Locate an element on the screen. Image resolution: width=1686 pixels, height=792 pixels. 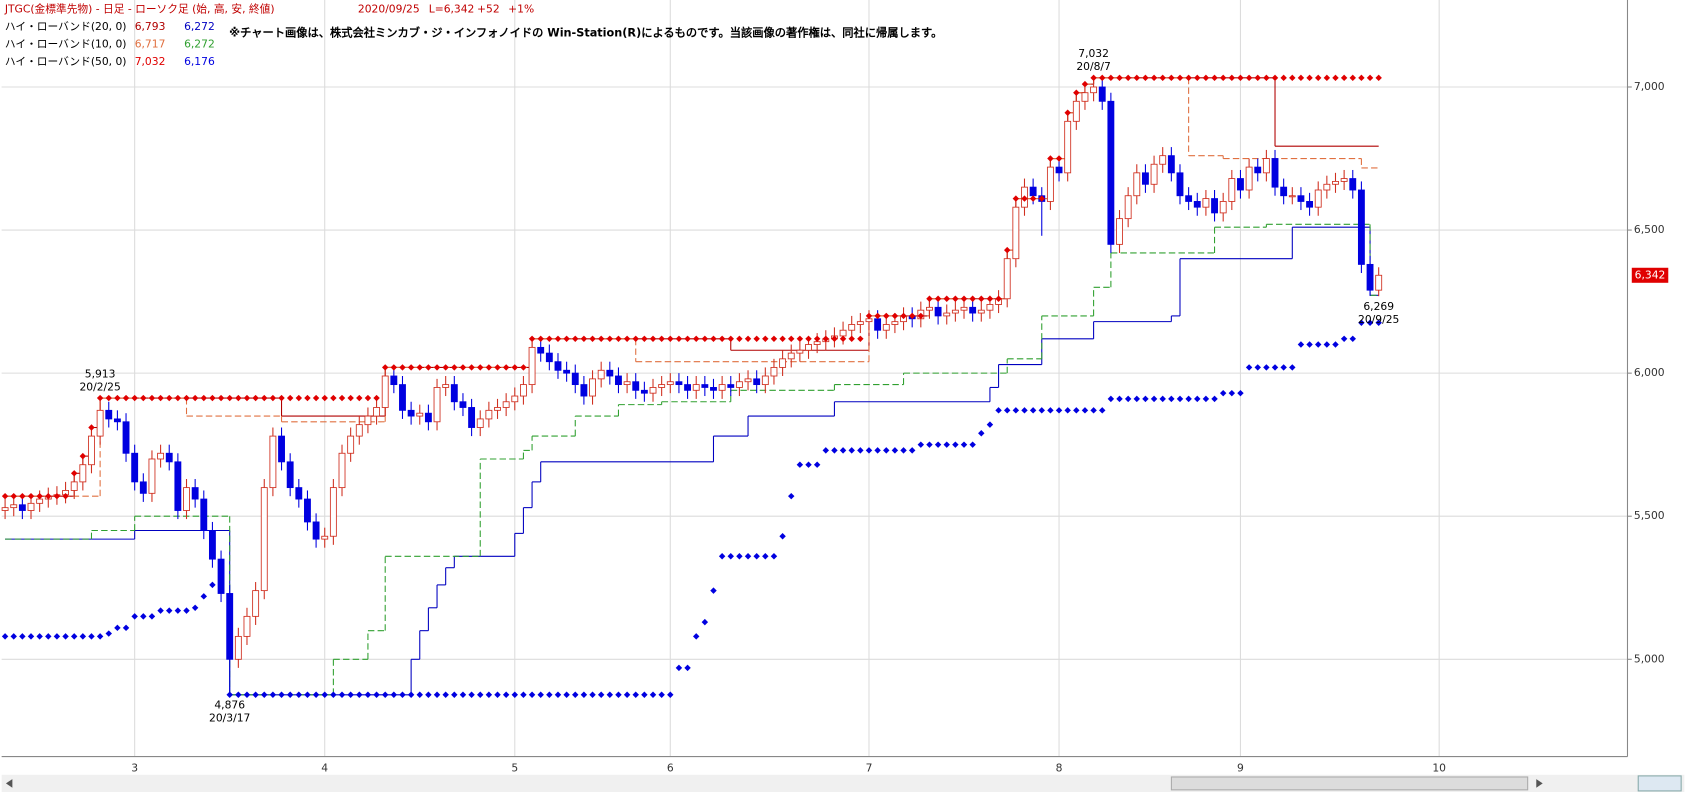
annotation-value: 4,876 is located at coordinates (229, 705).